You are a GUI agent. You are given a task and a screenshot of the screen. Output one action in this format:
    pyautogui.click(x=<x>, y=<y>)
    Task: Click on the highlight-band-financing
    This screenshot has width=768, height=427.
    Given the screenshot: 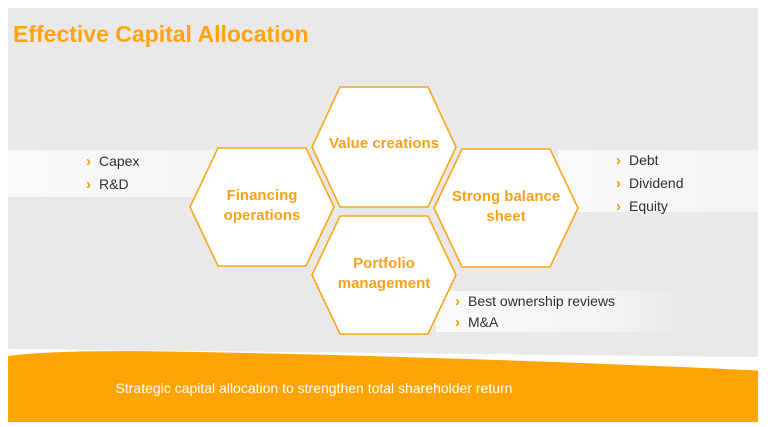 What is the action you would take?
    pyautogui.click(x=120, y=173)
    